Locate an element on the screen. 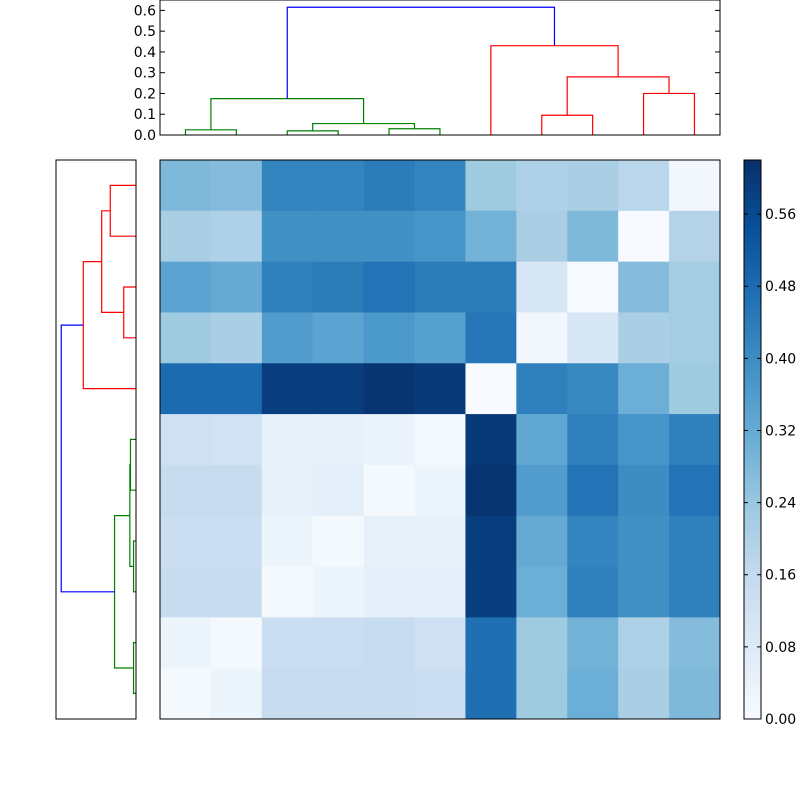 This screenshot has width=800, height=800. top-dendrogram: 0.0 0.1 0.2 0.3 0.4 0.5 0.6 is located at coordinates (427, 72).